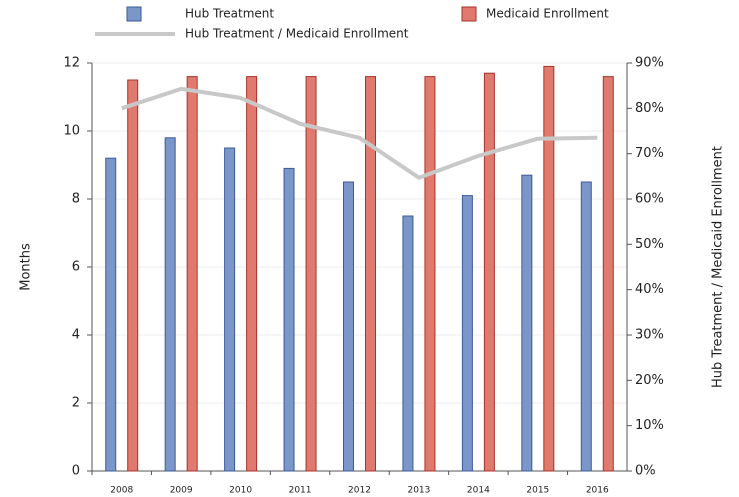 This screenshot has height=497, width=739. Describe the element at coordinates (597, 491) in the screenshot. I see `x-tick-label: 2016` at that location.